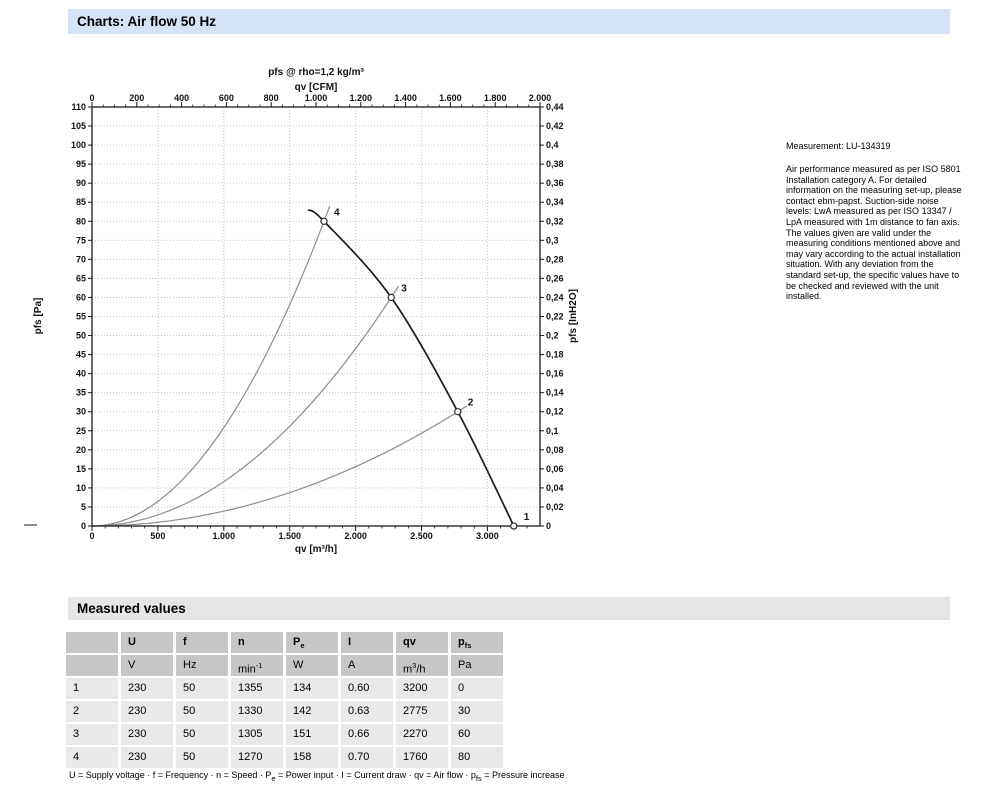 This screenshot has height=795, width=1000. Describe the element at coordinates (202, 642) in the screenshot. I see `column-header: f` at that location.